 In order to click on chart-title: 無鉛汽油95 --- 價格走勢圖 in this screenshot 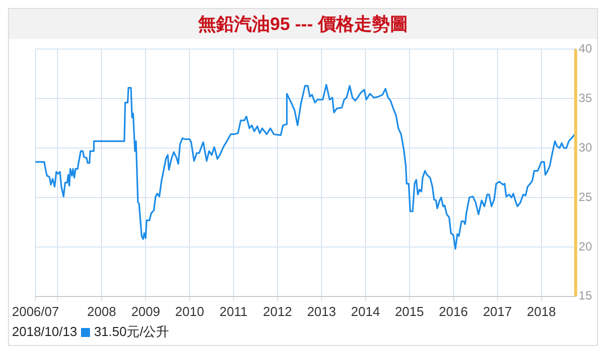, I will do `click(303, 24)`.